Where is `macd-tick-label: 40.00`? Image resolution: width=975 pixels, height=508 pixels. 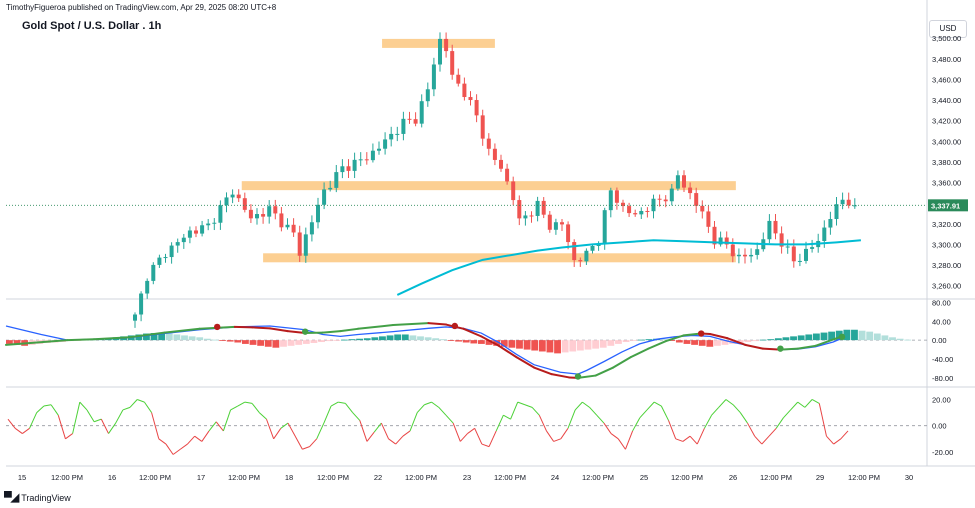 macd-tick-label: 40.00 is located at coordinates (941, 321).